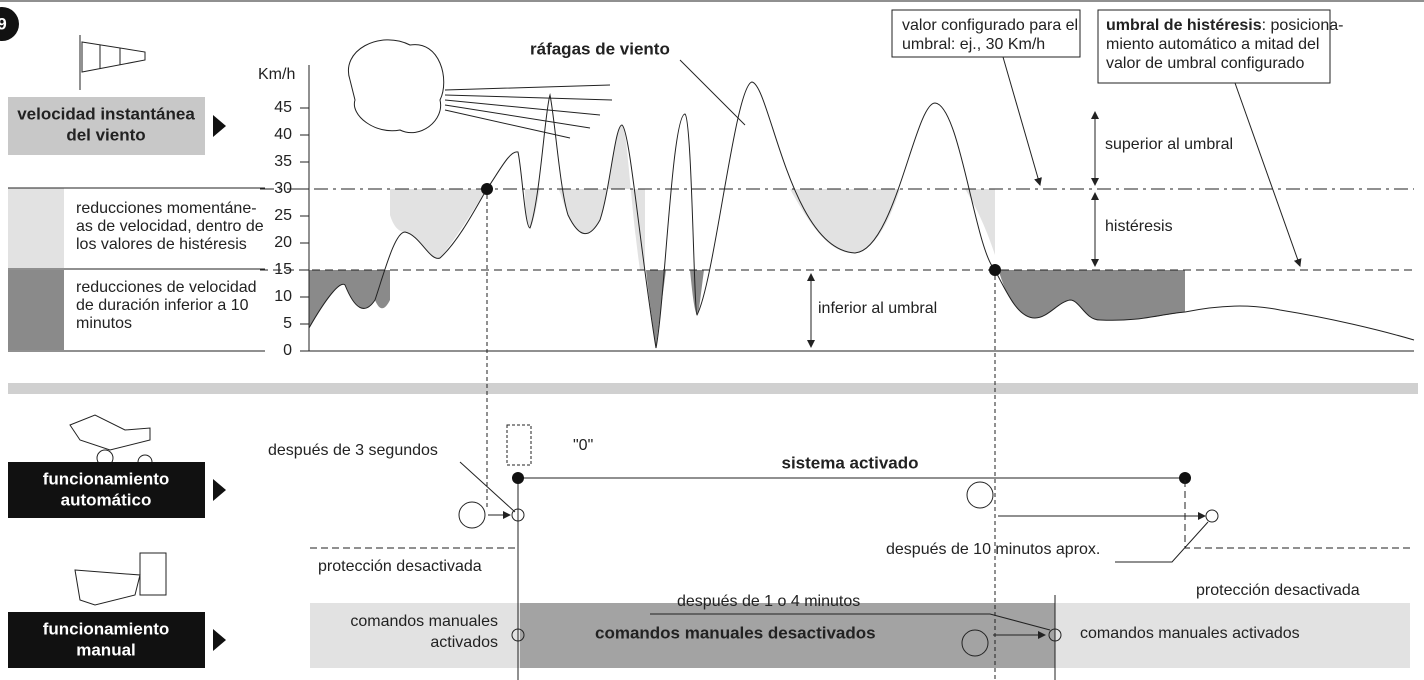  I want to click on manual-enabled-left: comandos manuales, so click(424, 621).